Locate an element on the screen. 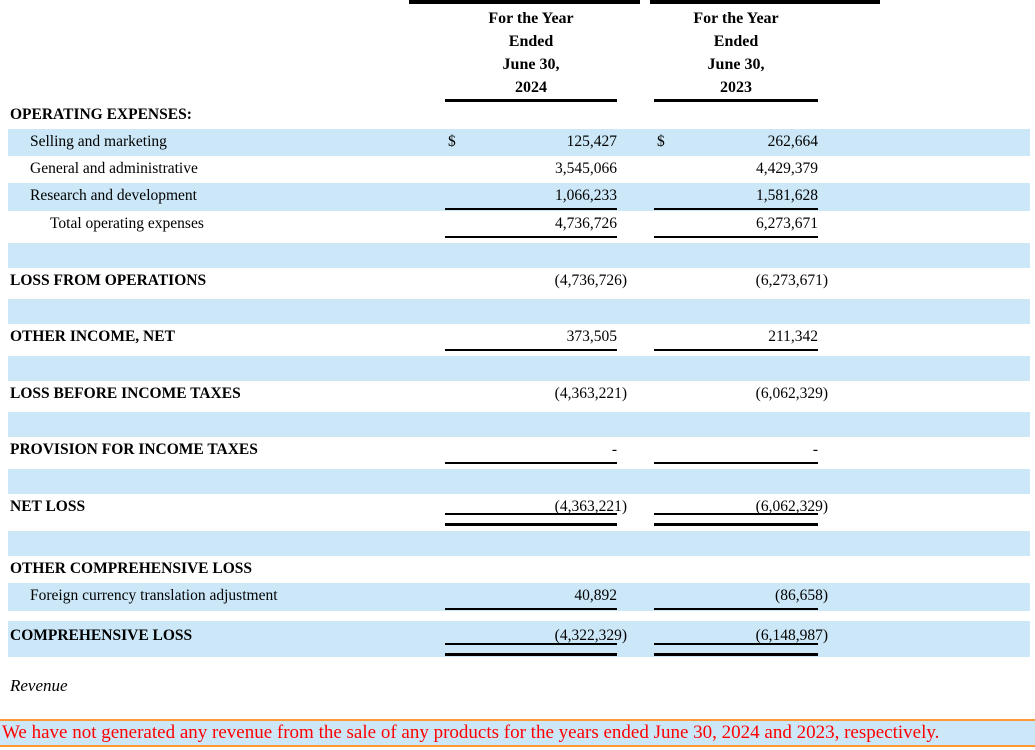 The width and height of the screenshot is (1035, 750). amount: 1,581,628 is located at coordinates (787, 195).